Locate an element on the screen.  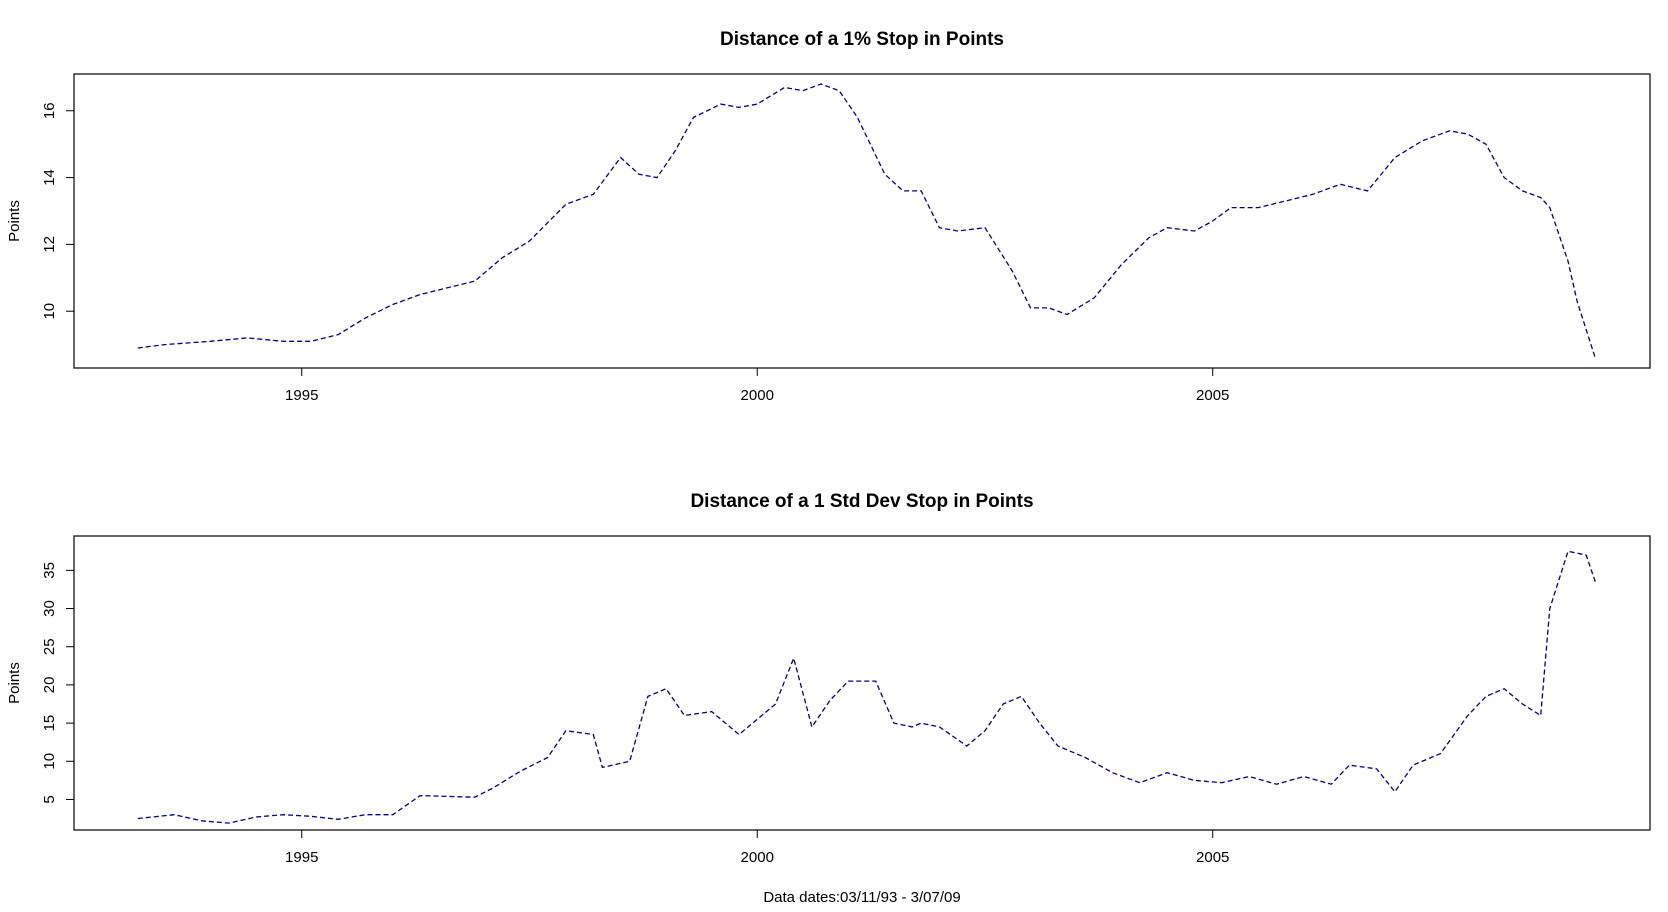
data-dates-footer: Data dates:03/11/93 - 3/07/09 is located at coordinates (861, 897).